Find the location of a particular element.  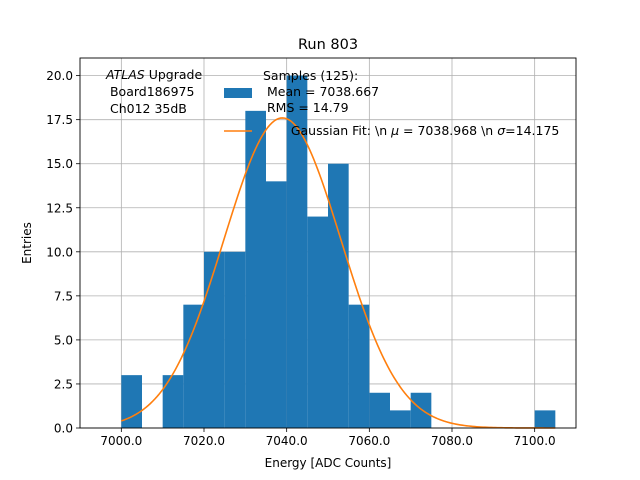

y-tick-label: 2.5 is located at coordinates (63, 384).